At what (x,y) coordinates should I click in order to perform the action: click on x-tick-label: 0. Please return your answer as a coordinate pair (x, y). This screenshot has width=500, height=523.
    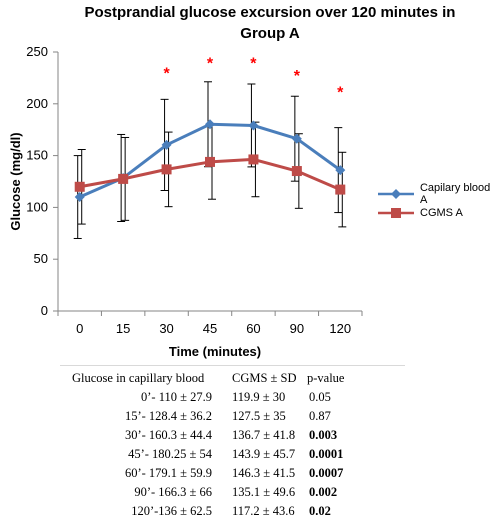
    Looking at the image, I should click on (79, 328).